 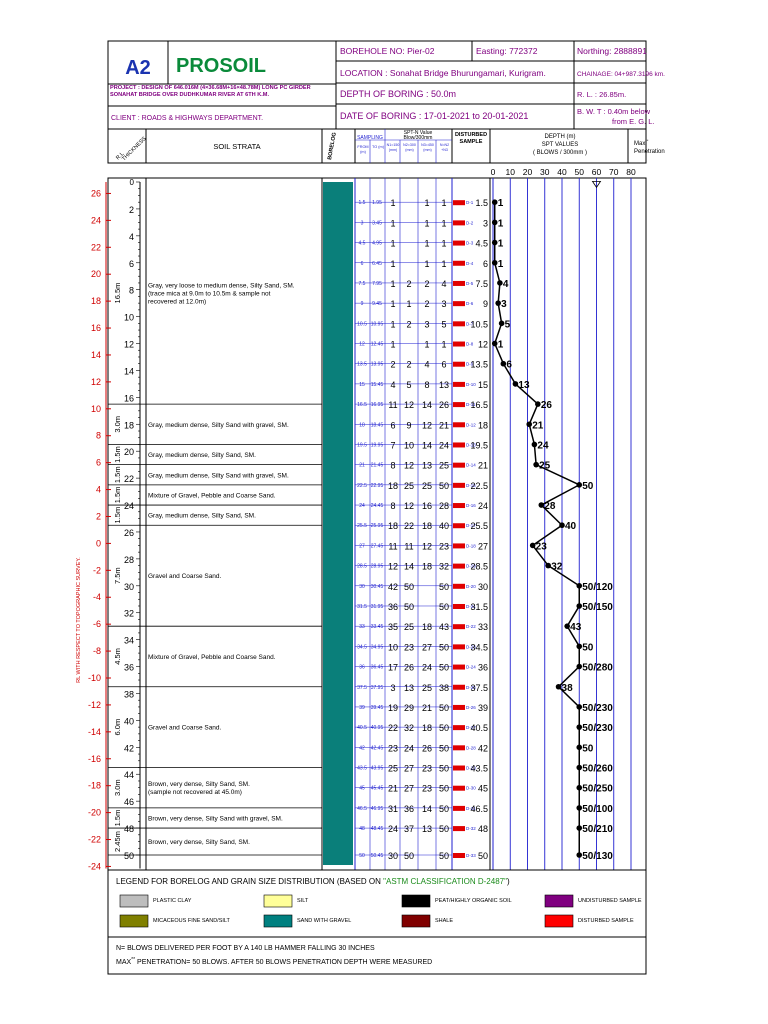 I want to click on spt-n1: 7, so click(x=392, y=445).